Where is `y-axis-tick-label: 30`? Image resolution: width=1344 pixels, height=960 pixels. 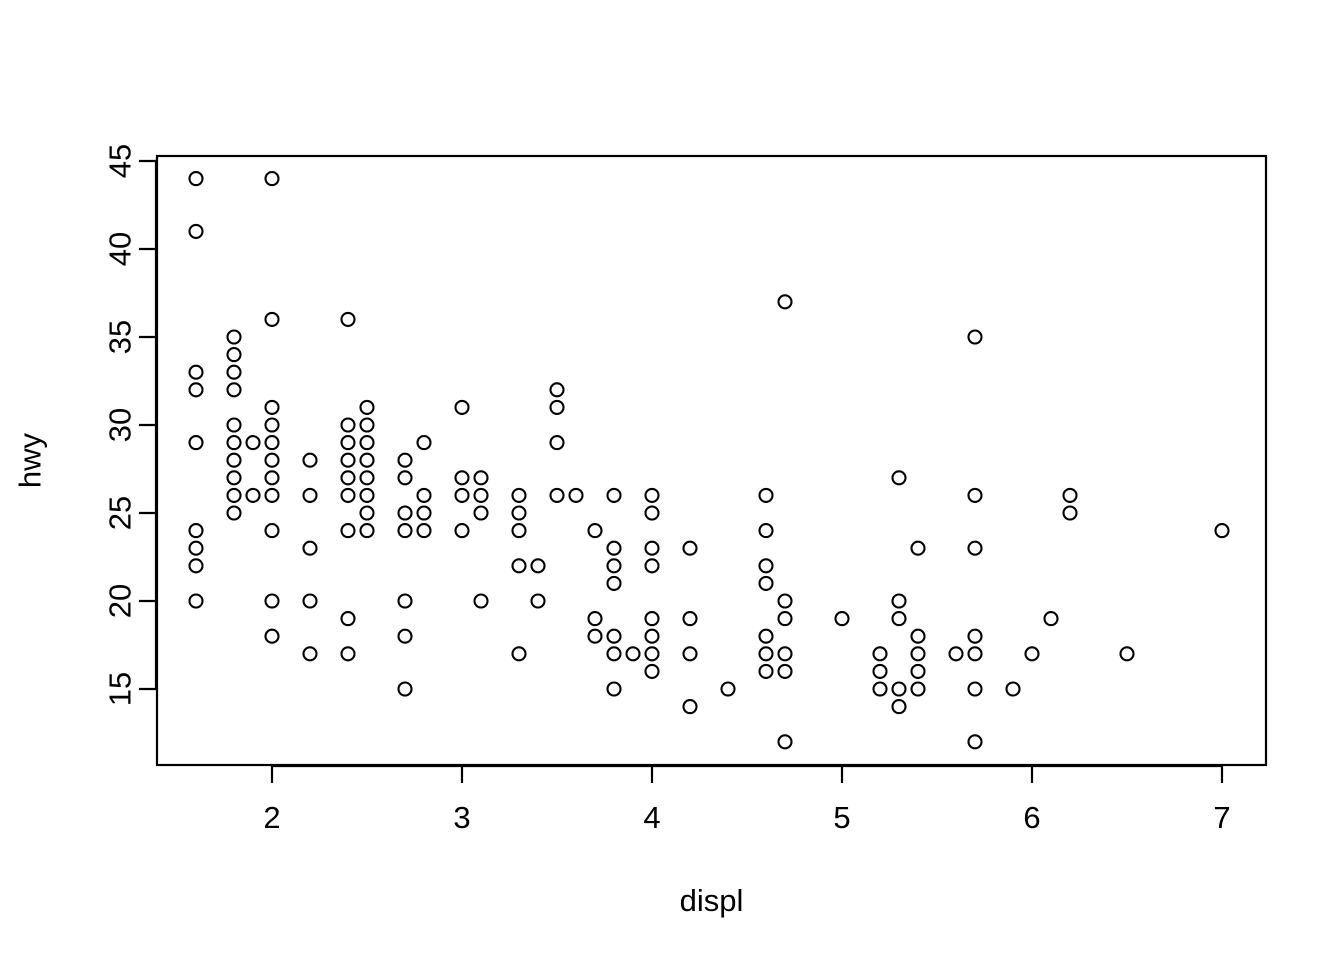
y-axis-tick-label: 30 is located at coordinates (120, 425).